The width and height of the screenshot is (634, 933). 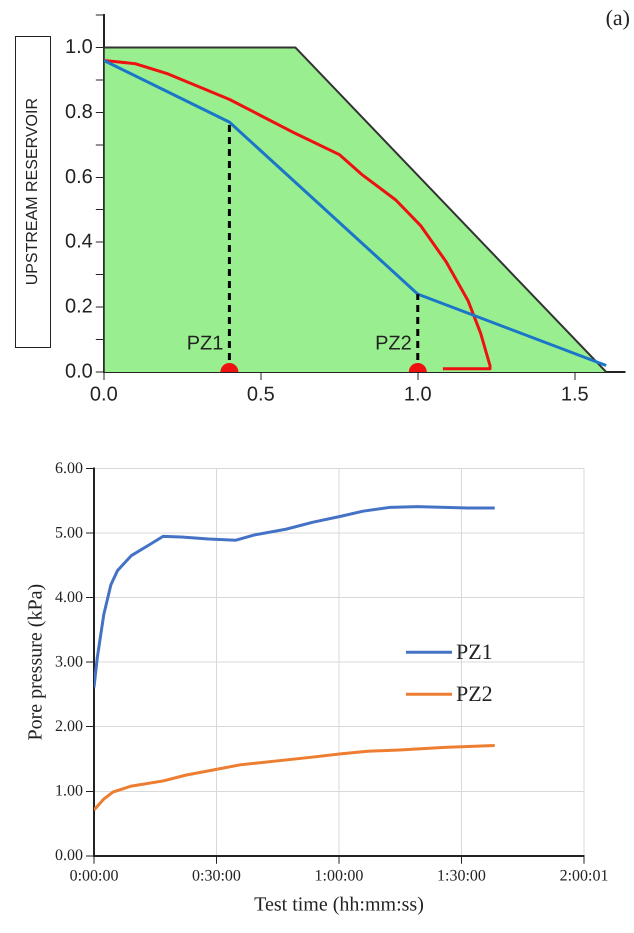 What do you see at coordinates (78, 241) in the screenshot?
I see `y-tick-label: 0.4` at bounding box center [78, 241].